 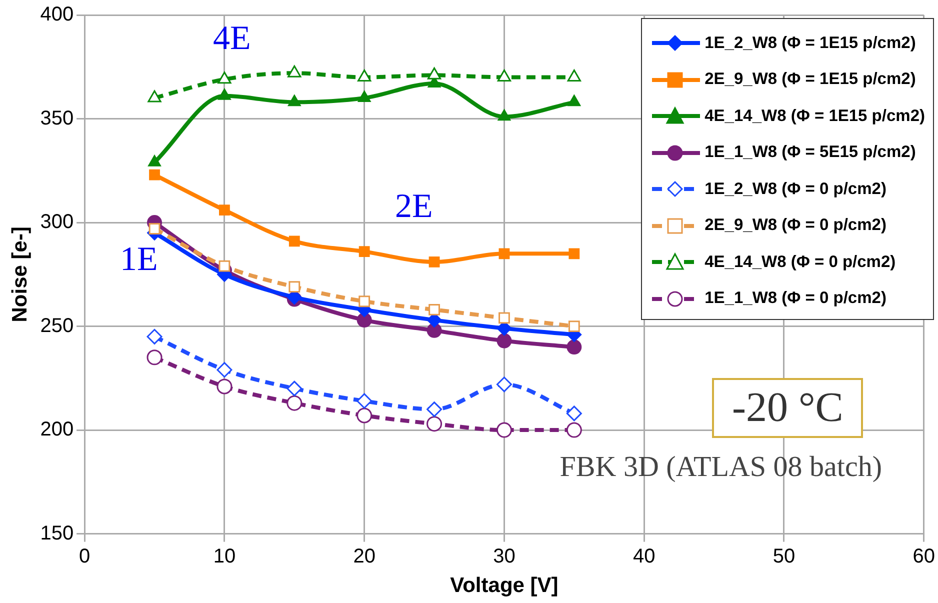 I want to click on legend-label: 4E_14_W8 (Φ = 1E15 p/cm2), so click(x=814, y=116).